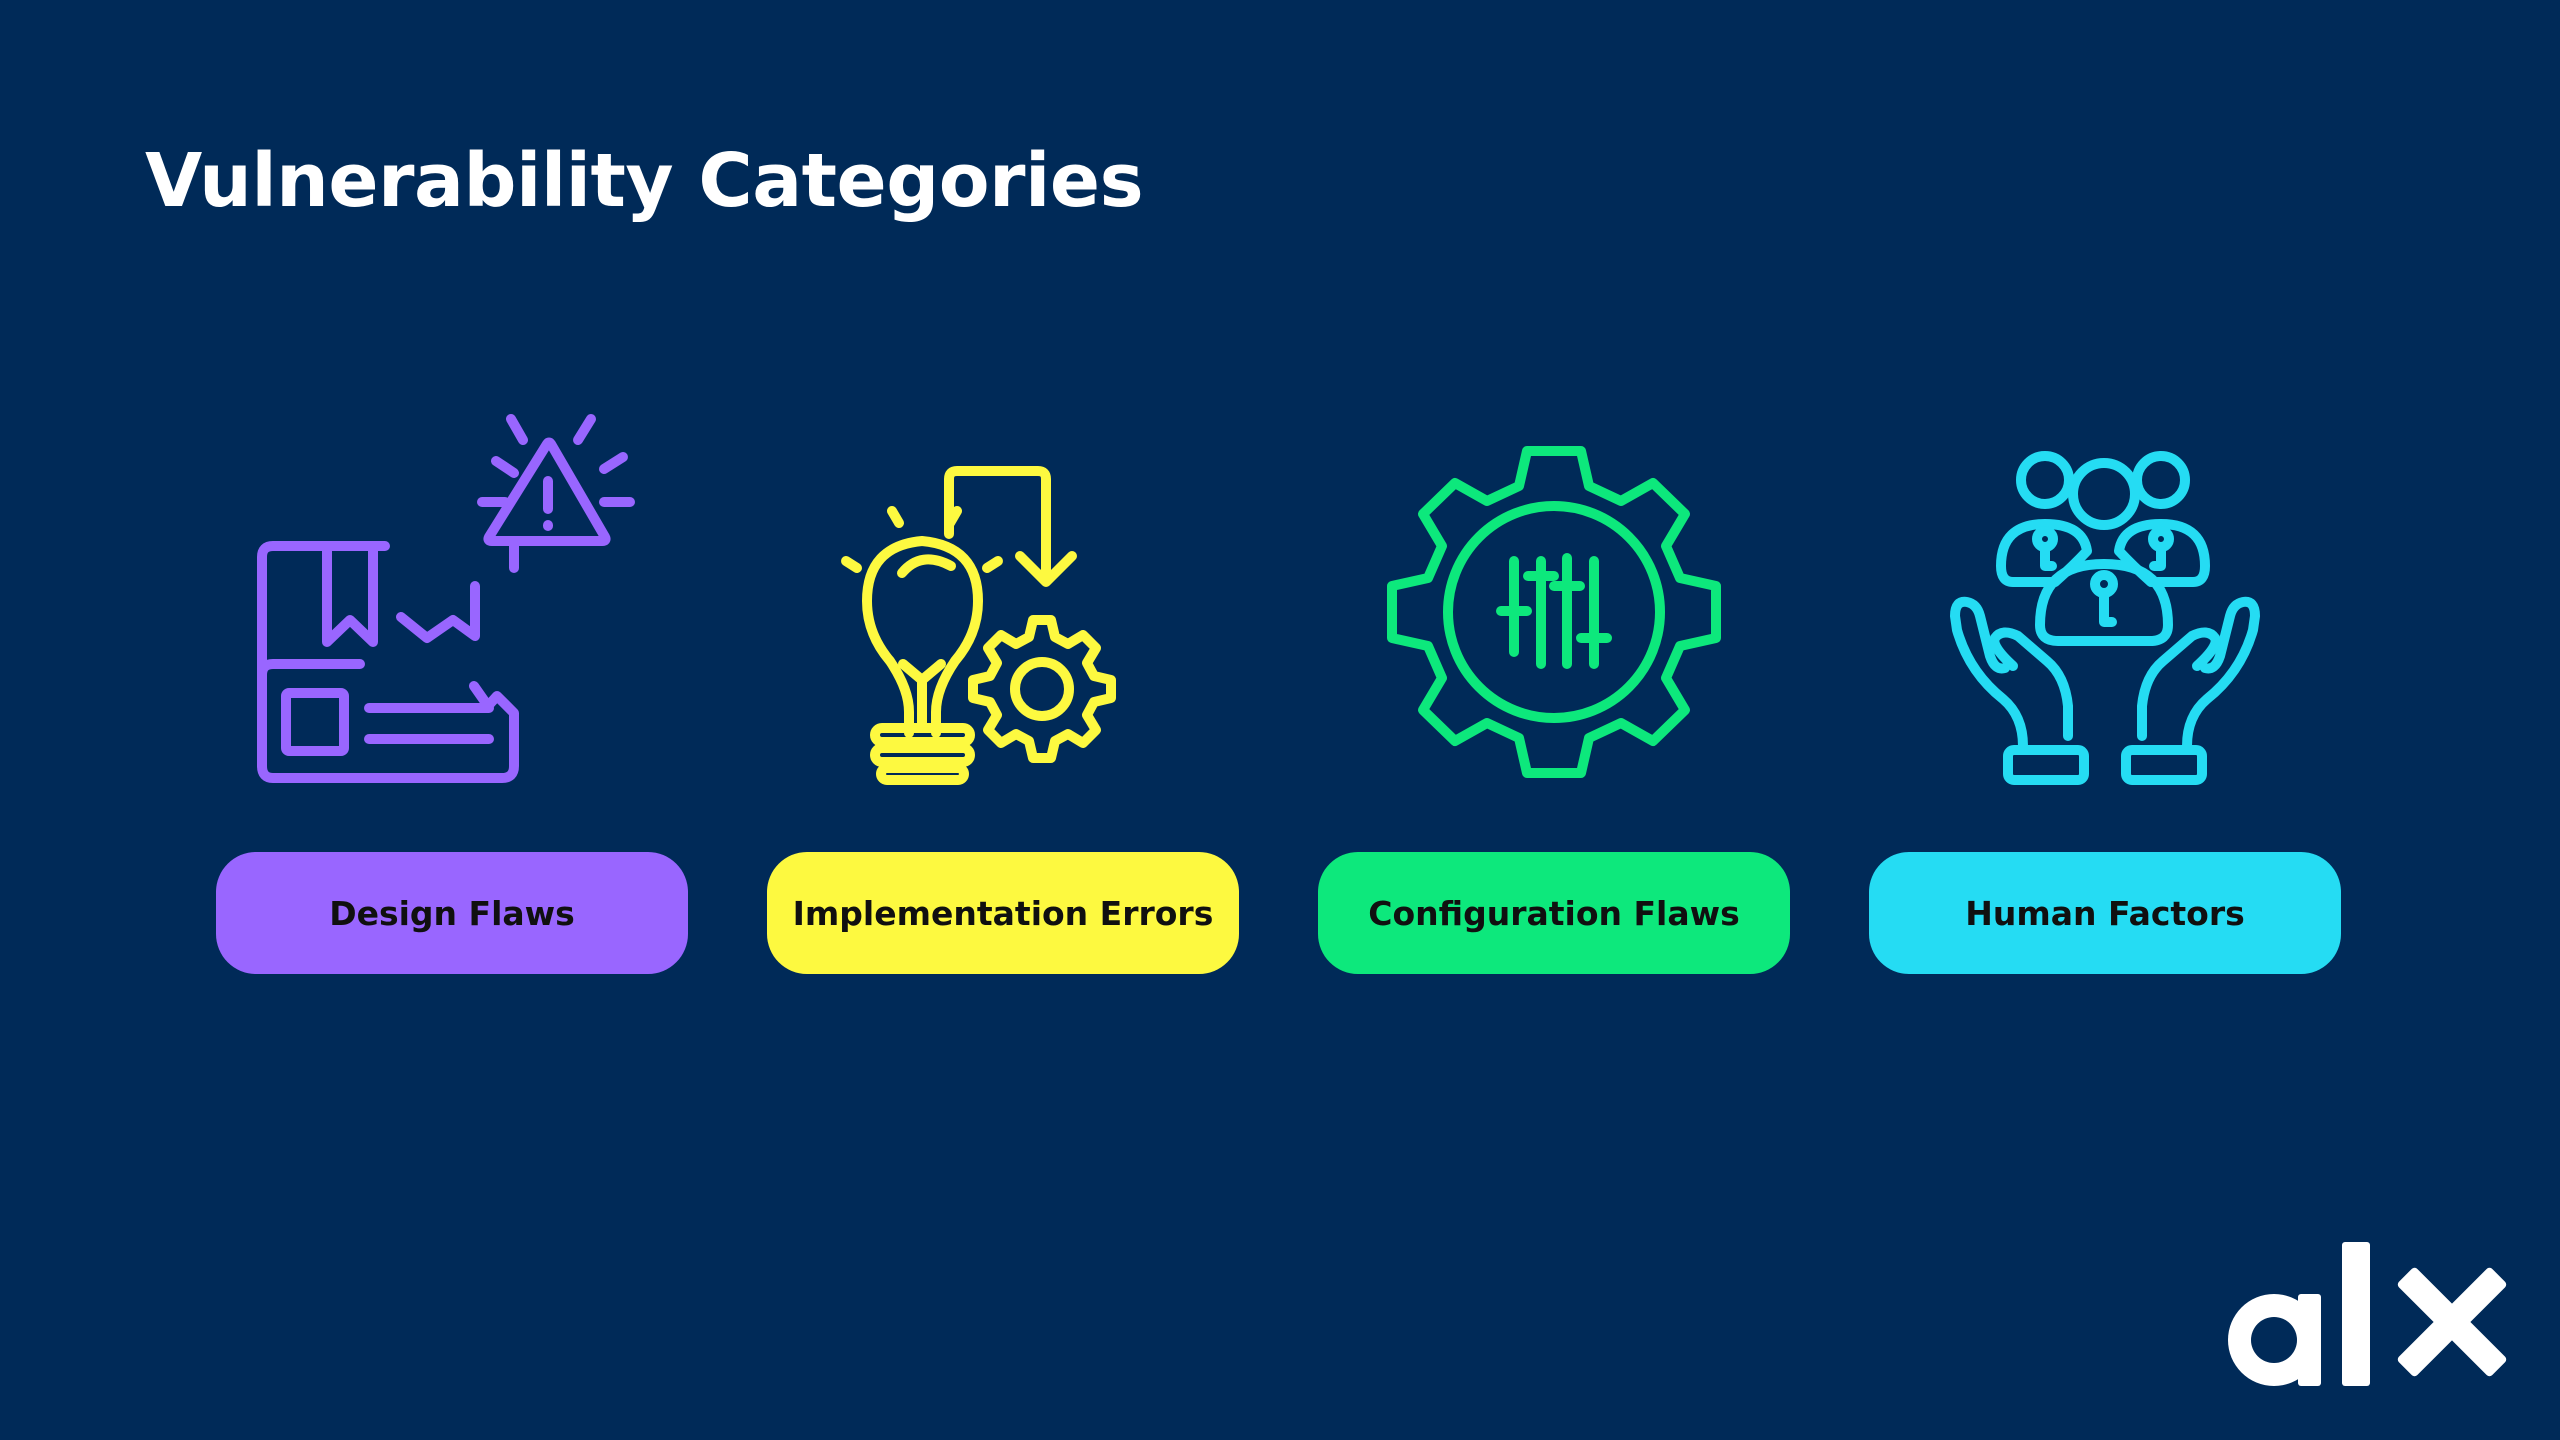 This screenshot has height=1440, width=2560. Describe the element at coordinates (1554, 596) in the screenshot. I see `gear-sliders-icon` at that location.